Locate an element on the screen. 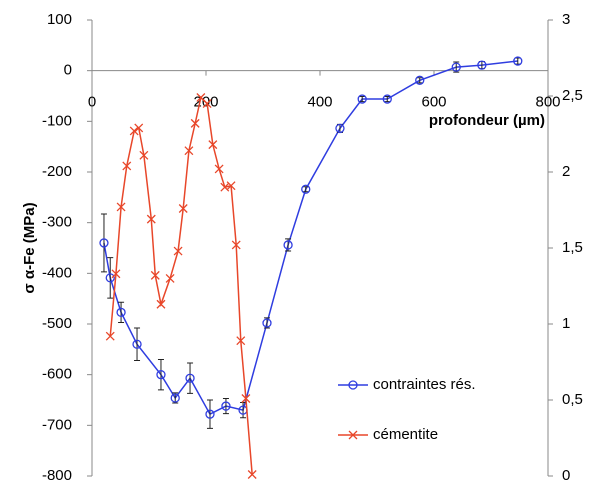  y-tick-label: -600 is located at coordinates (57, 374).